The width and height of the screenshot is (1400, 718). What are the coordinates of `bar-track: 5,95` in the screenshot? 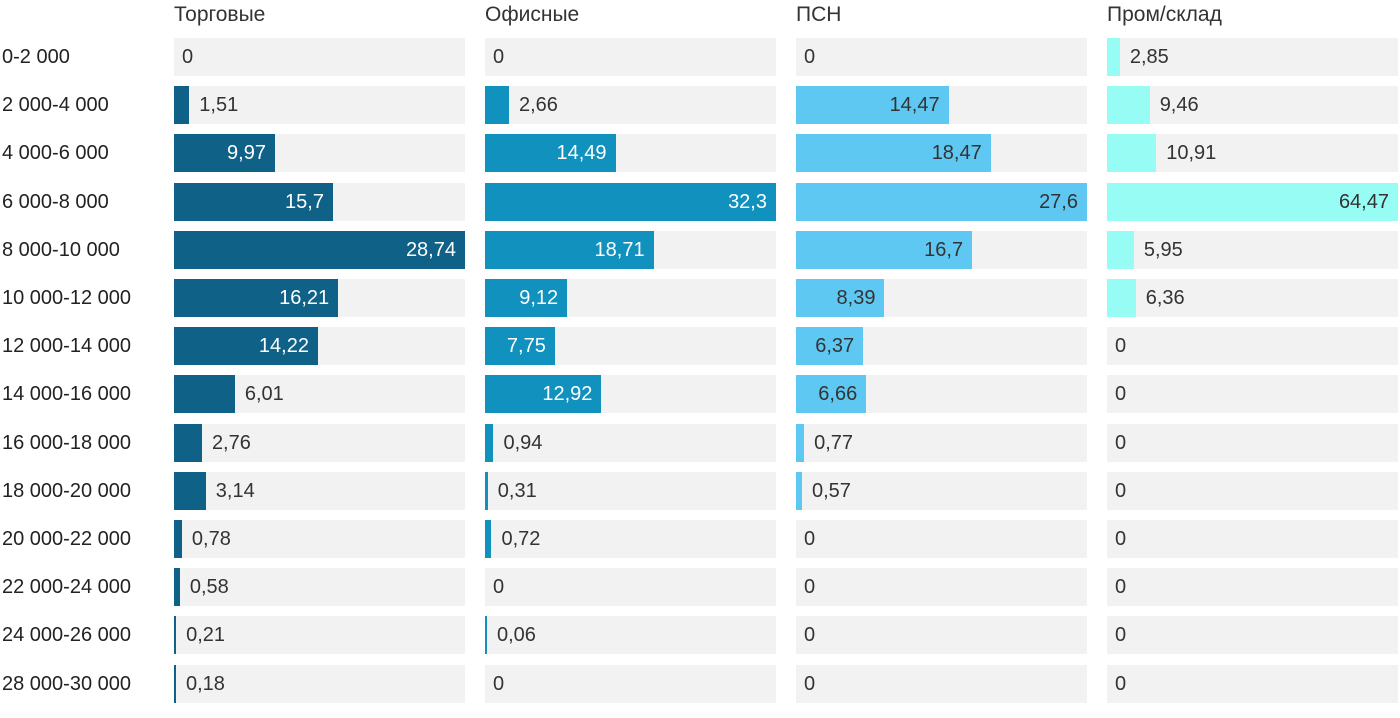 It's located at (1252, 249).